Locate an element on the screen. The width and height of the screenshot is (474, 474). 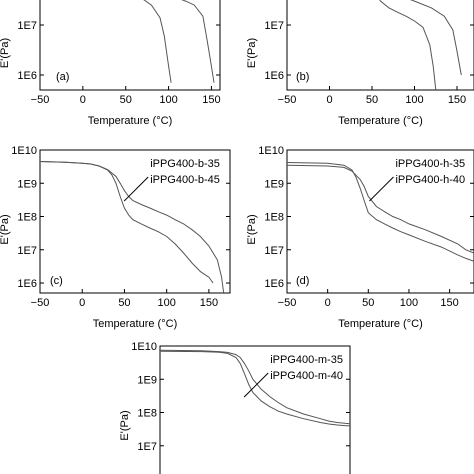
legend-entry-1: iPPG400-m-35 is located at coordinates (306, 360).